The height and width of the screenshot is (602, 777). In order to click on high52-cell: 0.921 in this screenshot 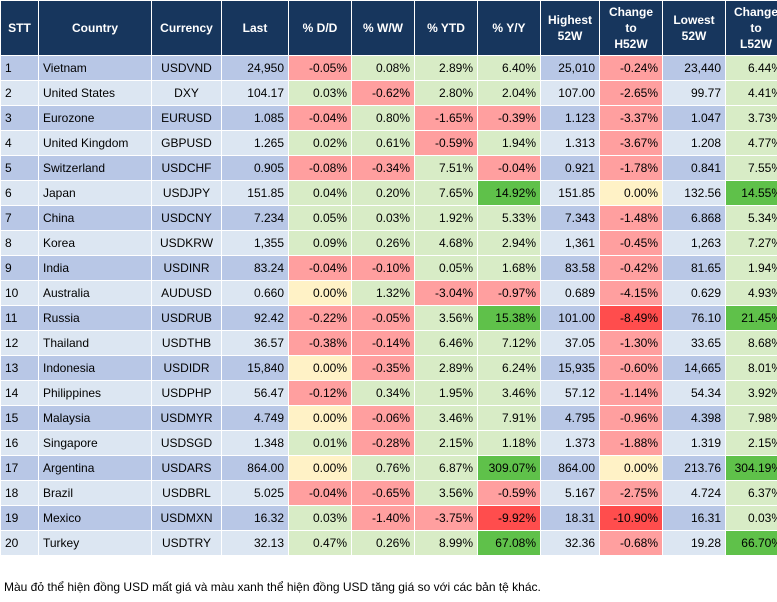, I will do `click(570, 168)`.